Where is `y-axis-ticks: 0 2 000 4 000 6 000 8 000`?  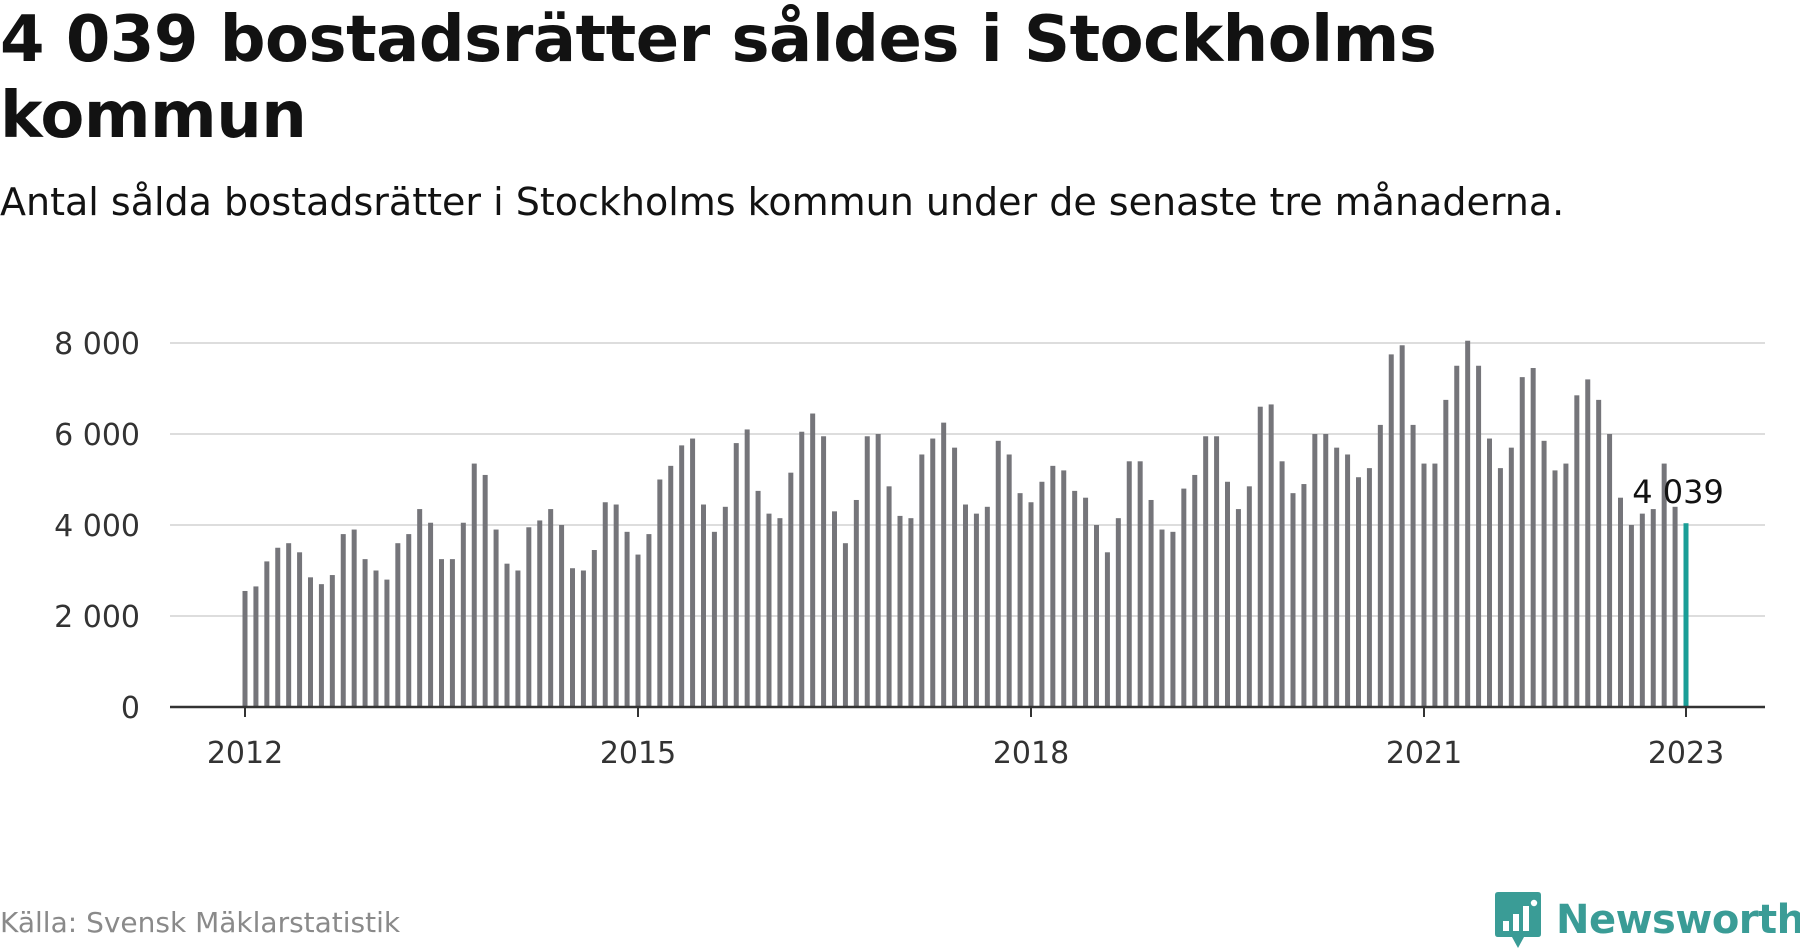
y-axis-ticks: 0 2 000 4 000 6 000 8 000 is located at coordinates (97, 526).